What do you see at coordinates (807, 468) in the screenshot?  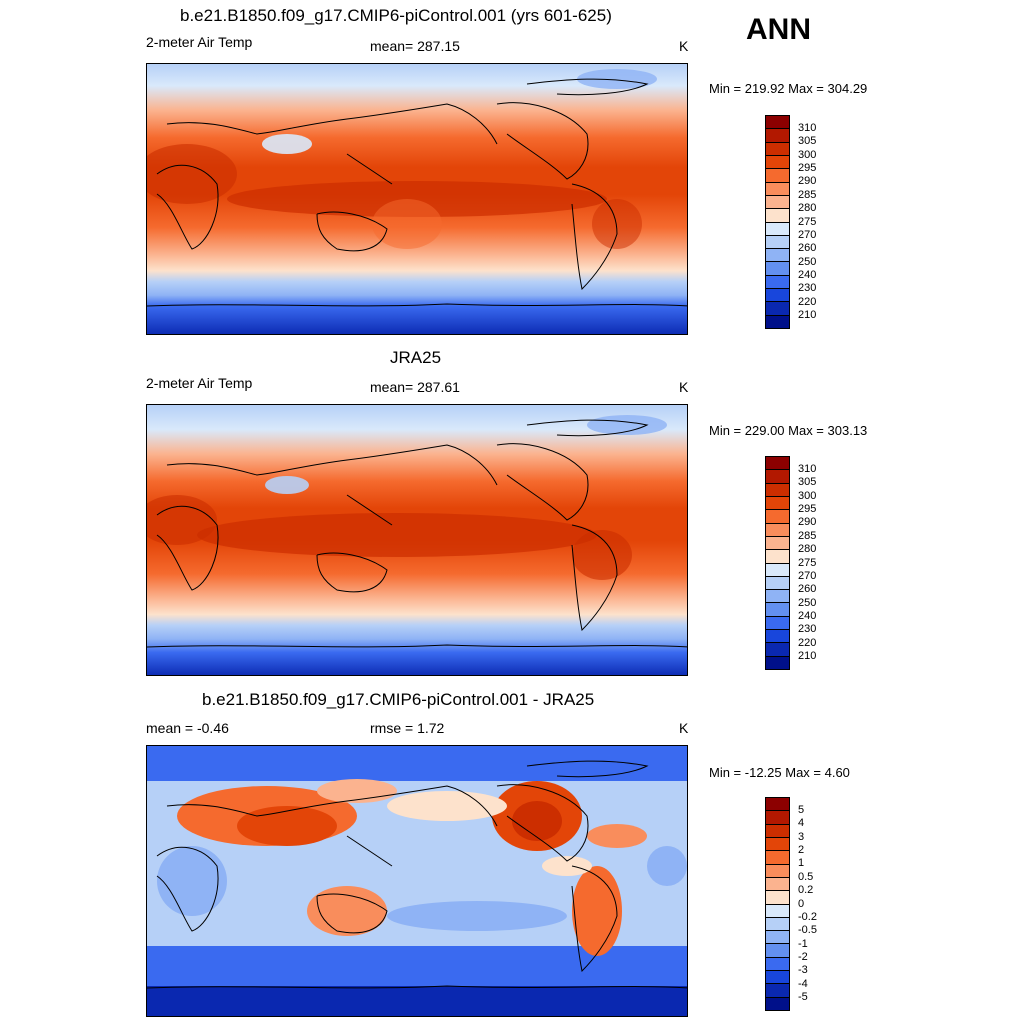 I see `panel2-colorbar-tick-label: 310` at bounding box center [807, 468].